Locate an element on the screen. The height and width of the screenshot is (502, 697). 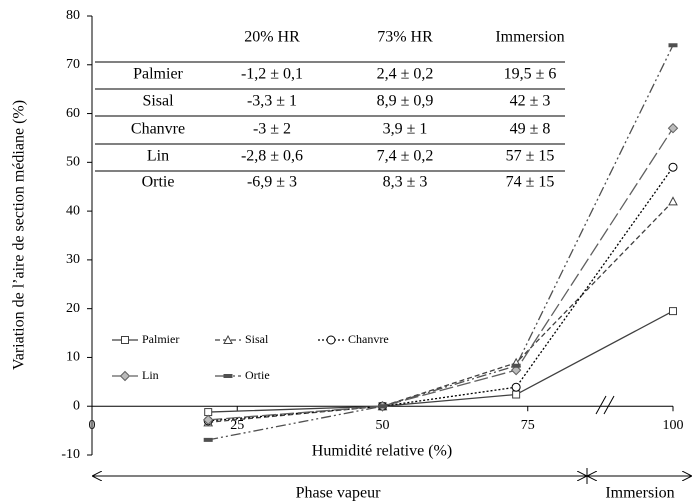
series-line is located at coordinates (441, 361).